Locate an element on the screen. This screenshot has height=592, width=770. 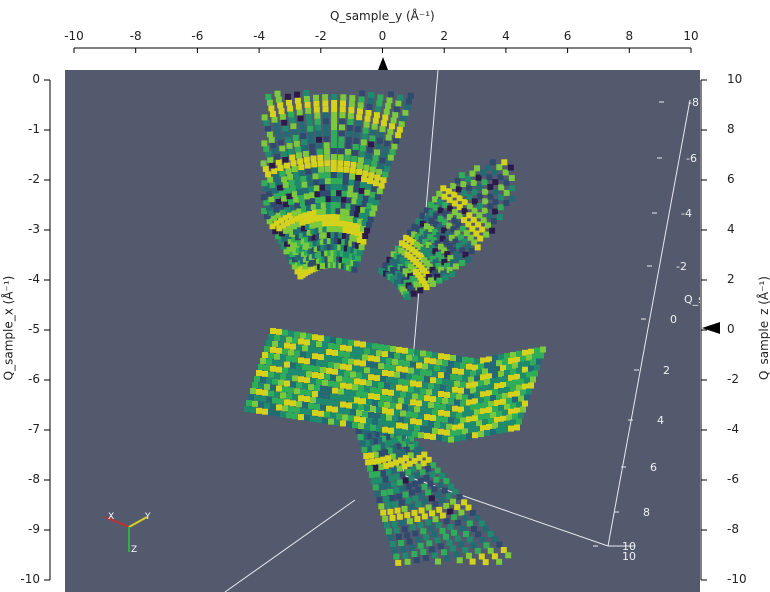
right-axis-tick-label: -2 is located at coordinates (733, 379).